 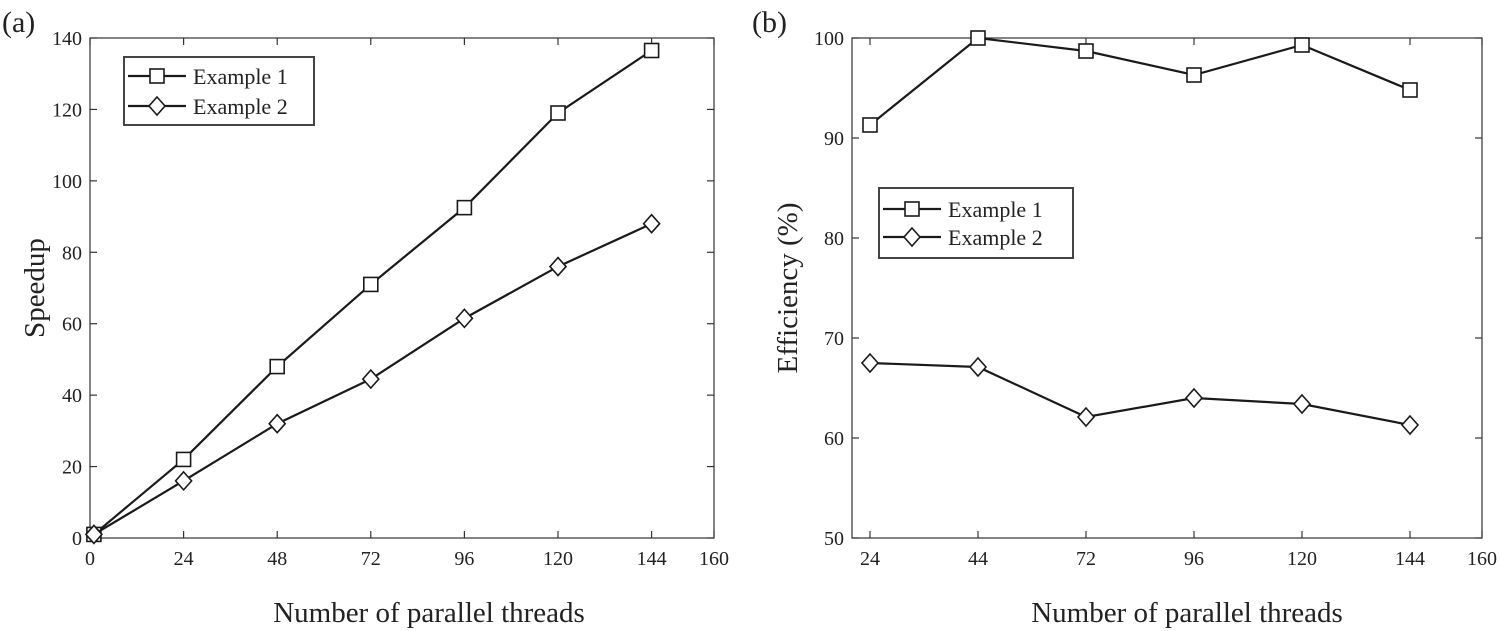 I want to click on panel-a-x-axis-title: Number of parallel threads, so click(x=429, y=613).